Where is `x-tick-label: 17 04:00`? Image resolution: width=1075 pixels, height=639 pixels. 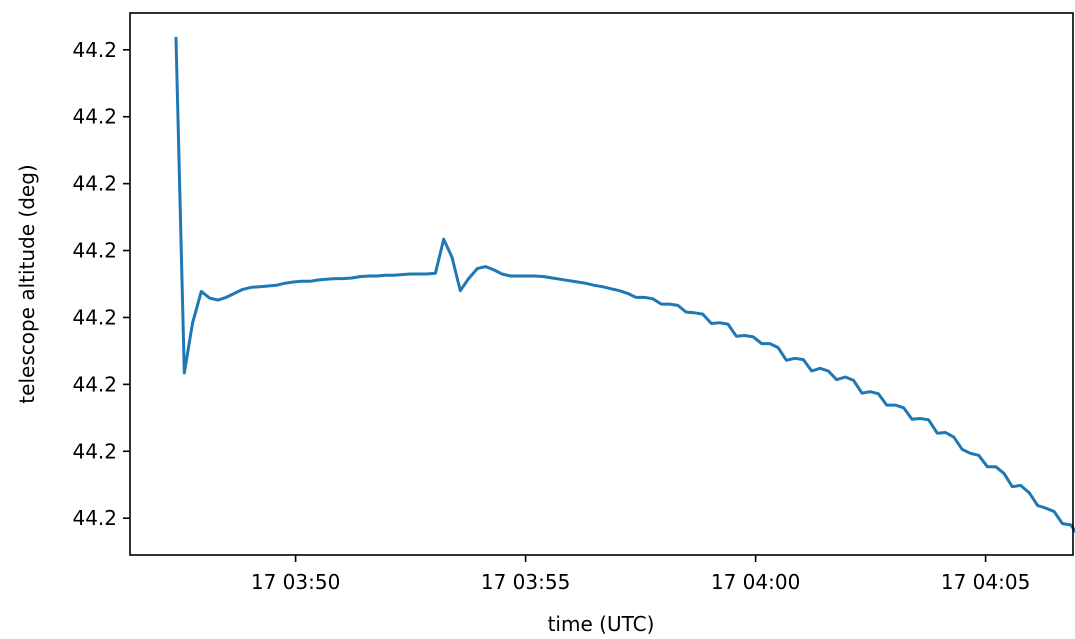 x-tick-label: 17 04:00 is located at coordinates (755, 582).